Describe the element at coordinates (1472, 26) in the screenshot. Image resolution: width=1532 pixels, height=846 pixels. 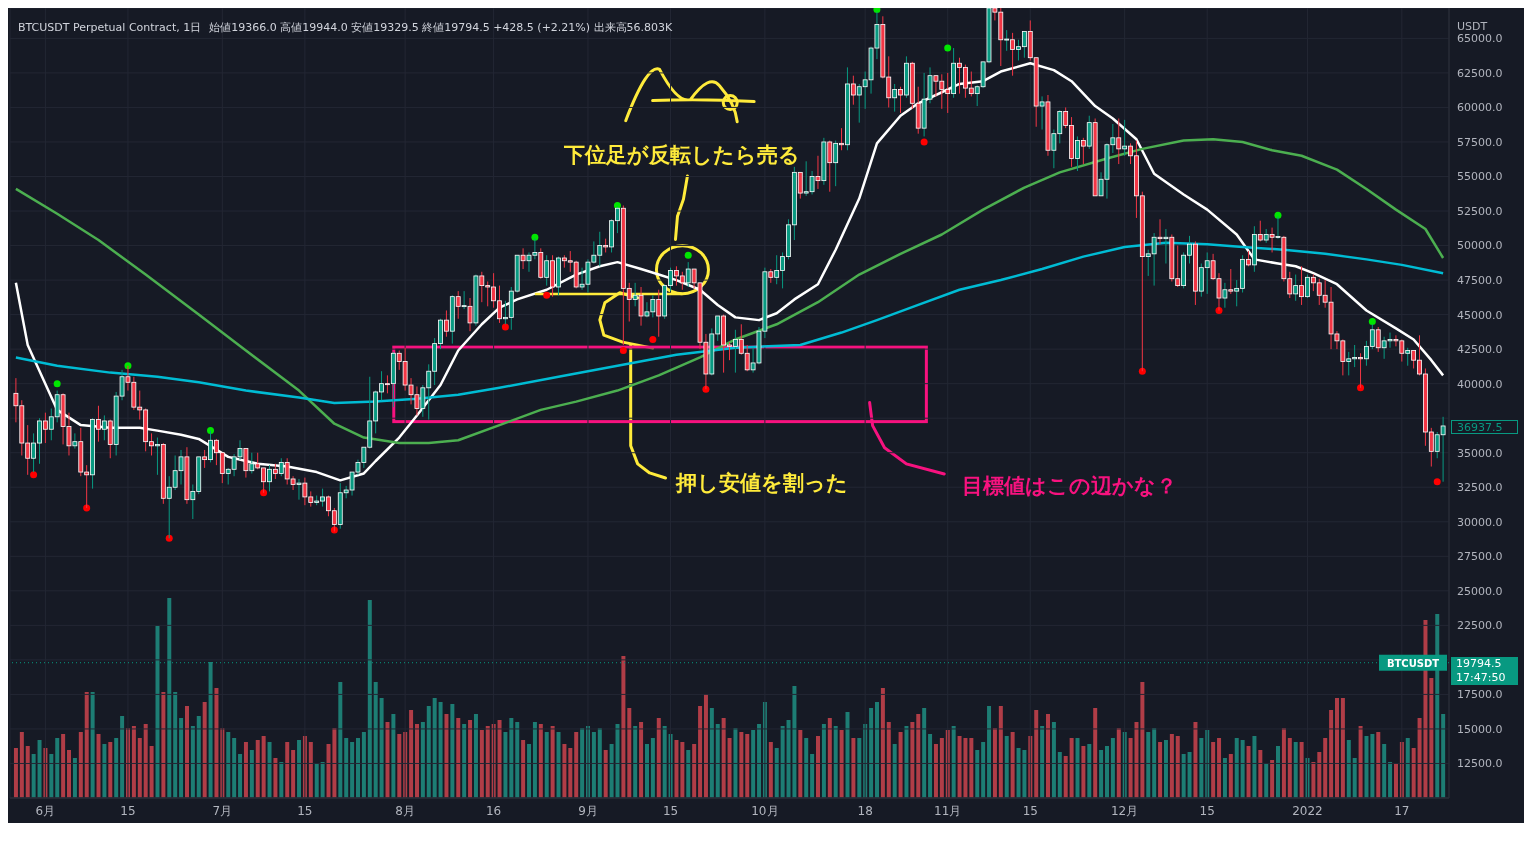
I see `y-axis-title: USDT` at that location.